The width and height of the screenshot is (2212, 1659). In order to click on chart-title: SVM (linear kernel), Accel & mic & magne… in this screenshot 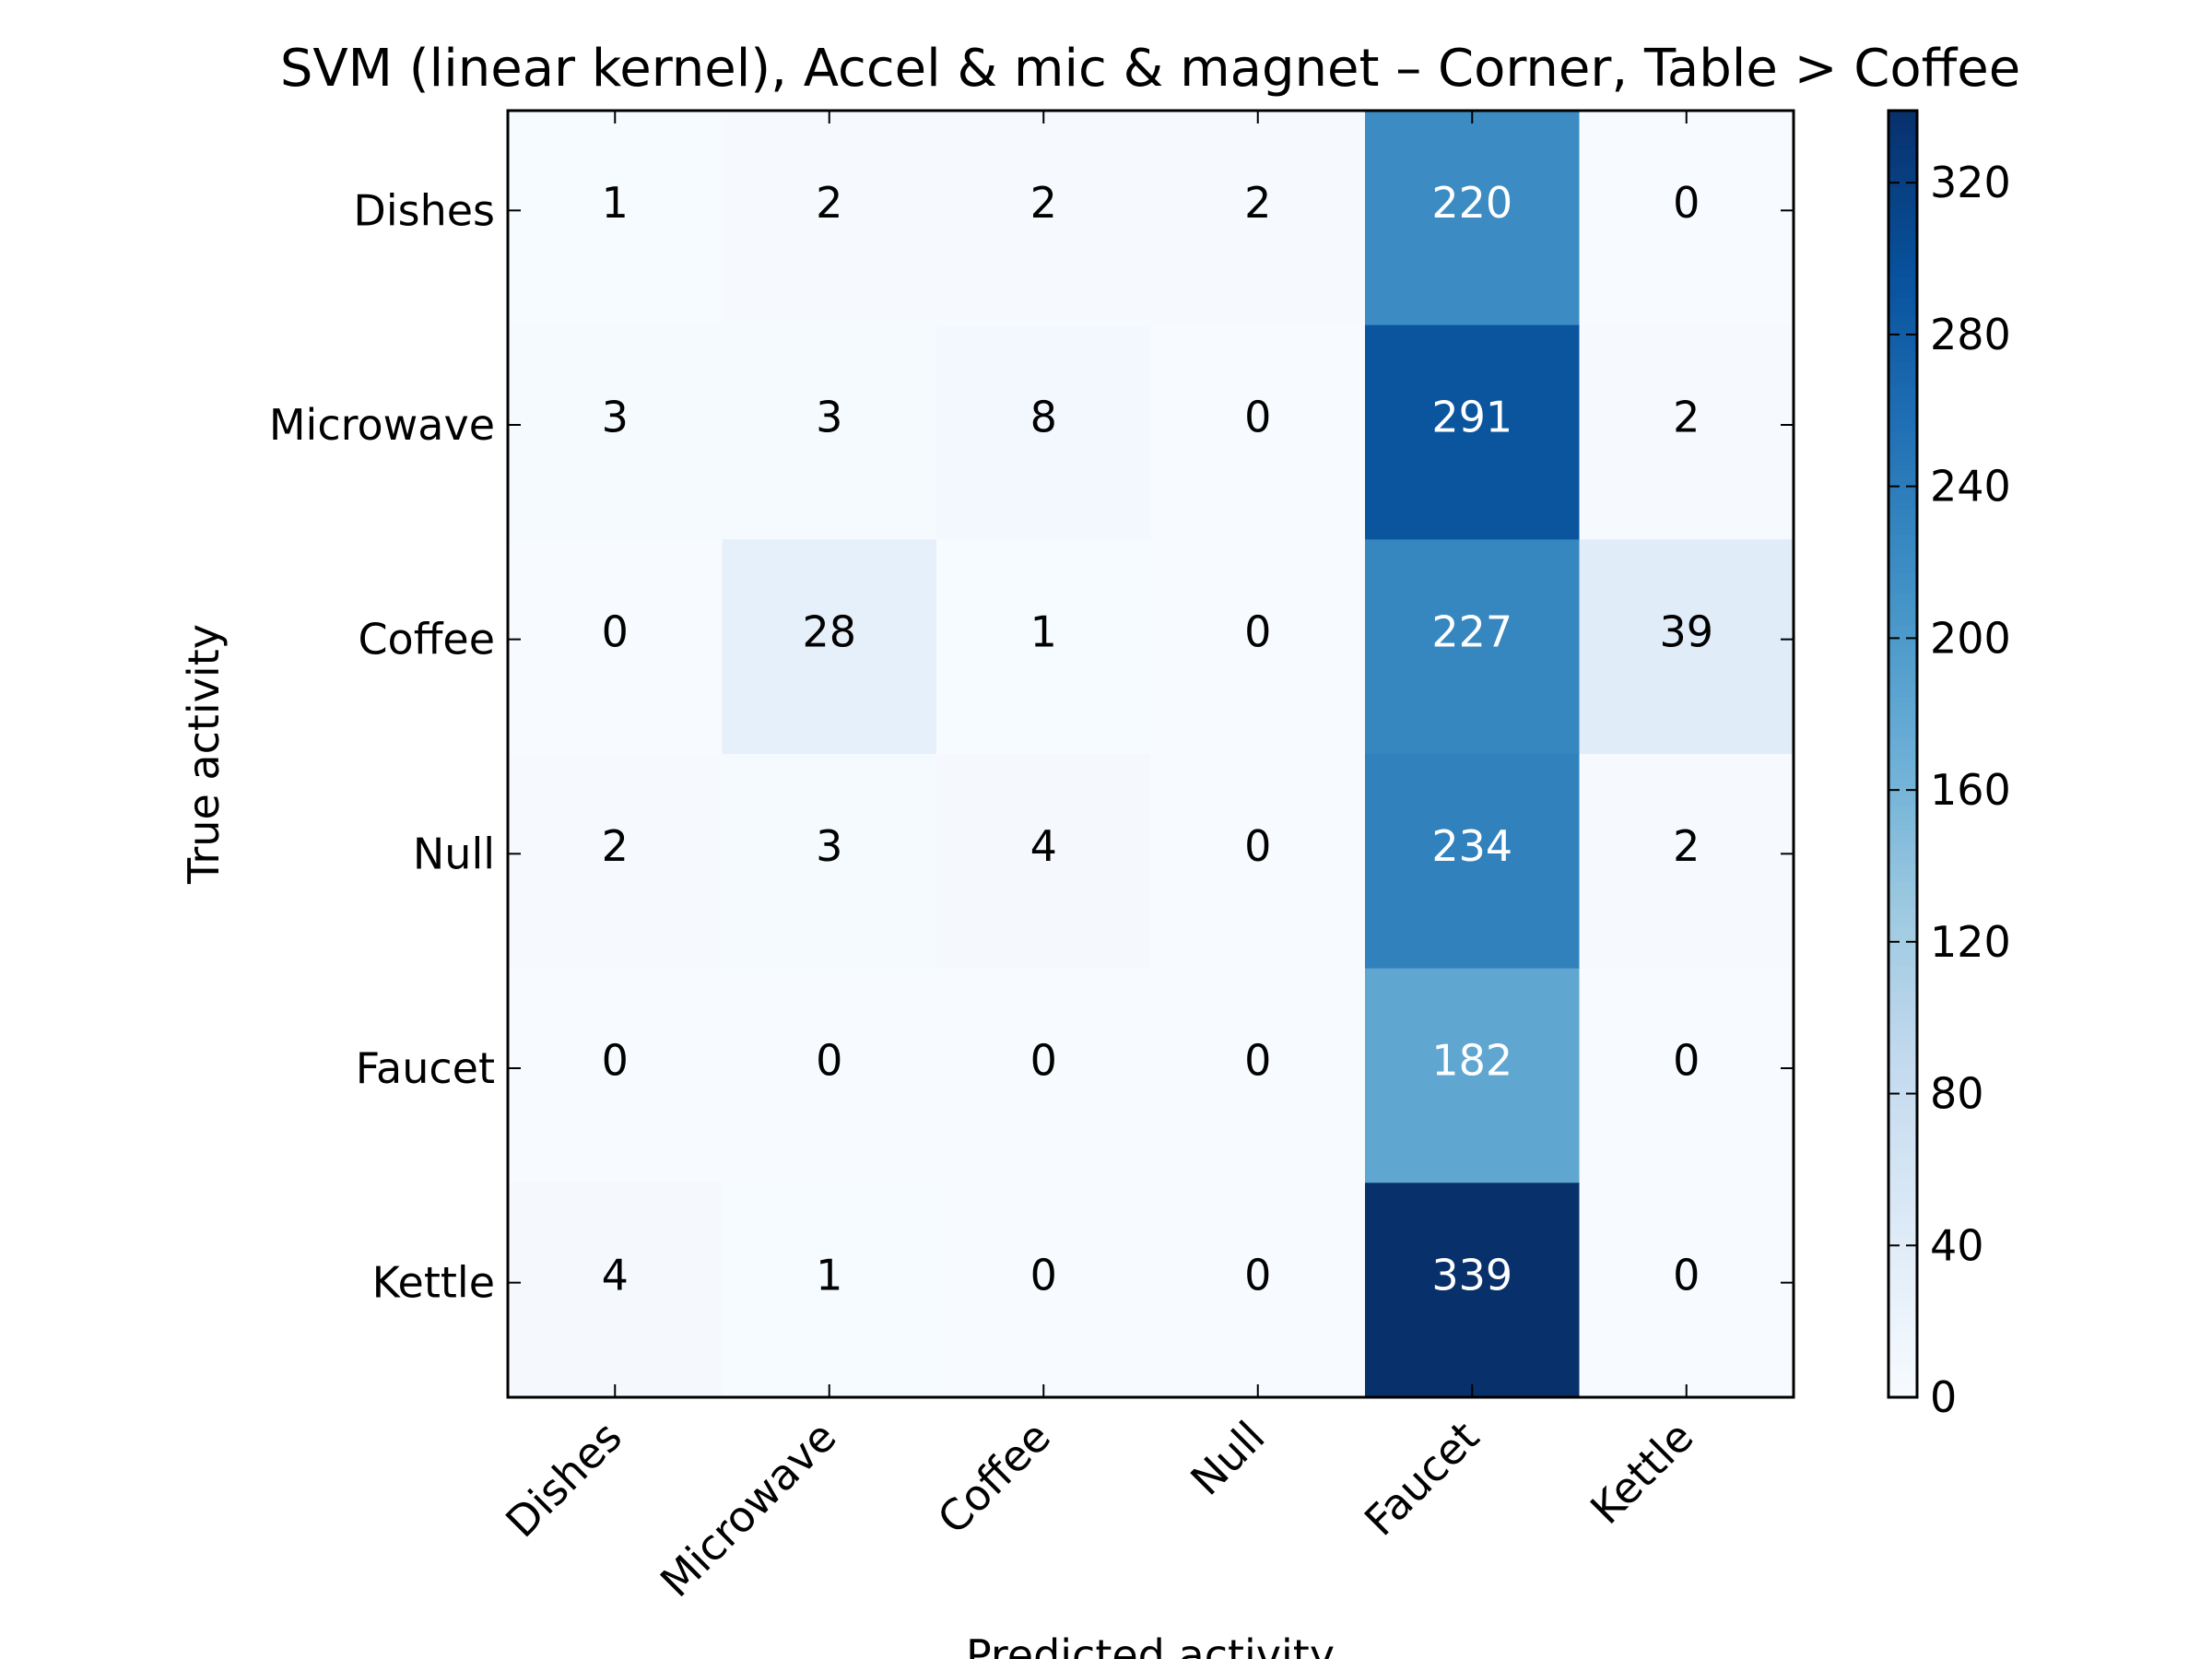, I will do `click(1150, 69)`.